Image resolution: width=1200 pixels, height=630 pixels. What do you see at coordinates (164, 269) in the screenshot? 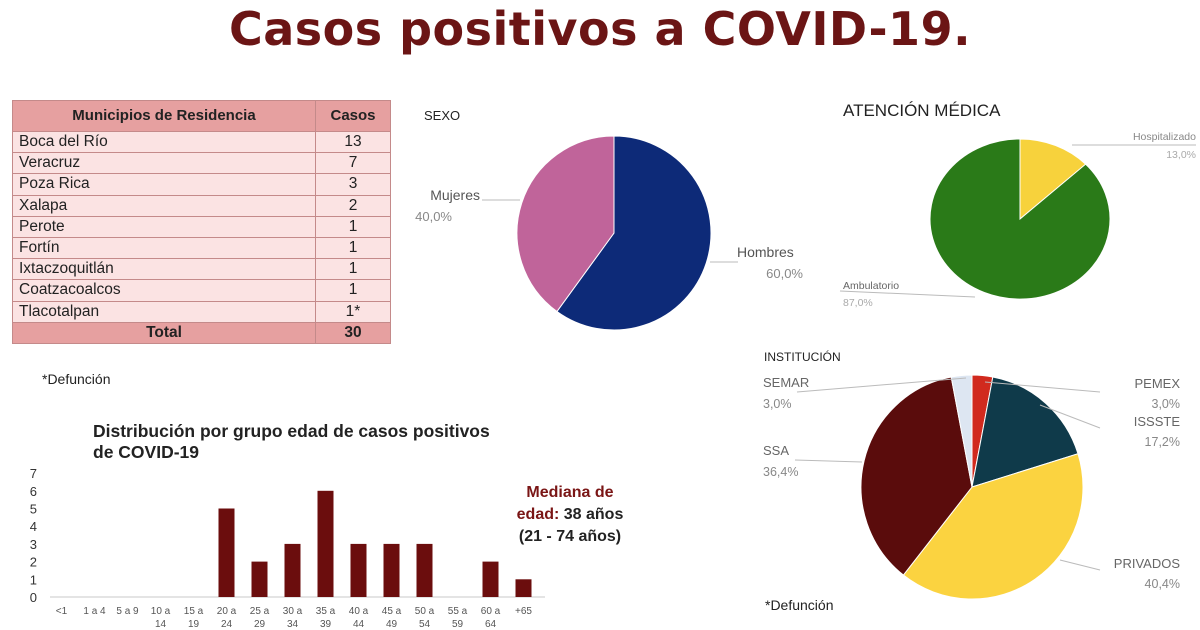
I see `cell-municipio: Ixtaczoquitlán` at bounding box center [164, 269].